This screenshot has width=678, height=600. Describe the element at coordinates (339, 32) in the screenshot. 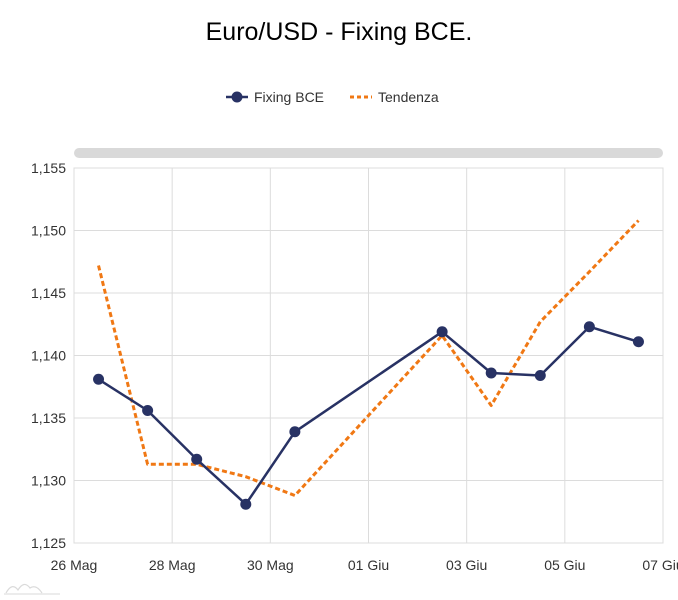

I see `chart-title: Euro/USD - Fixing BCE.` at that location.